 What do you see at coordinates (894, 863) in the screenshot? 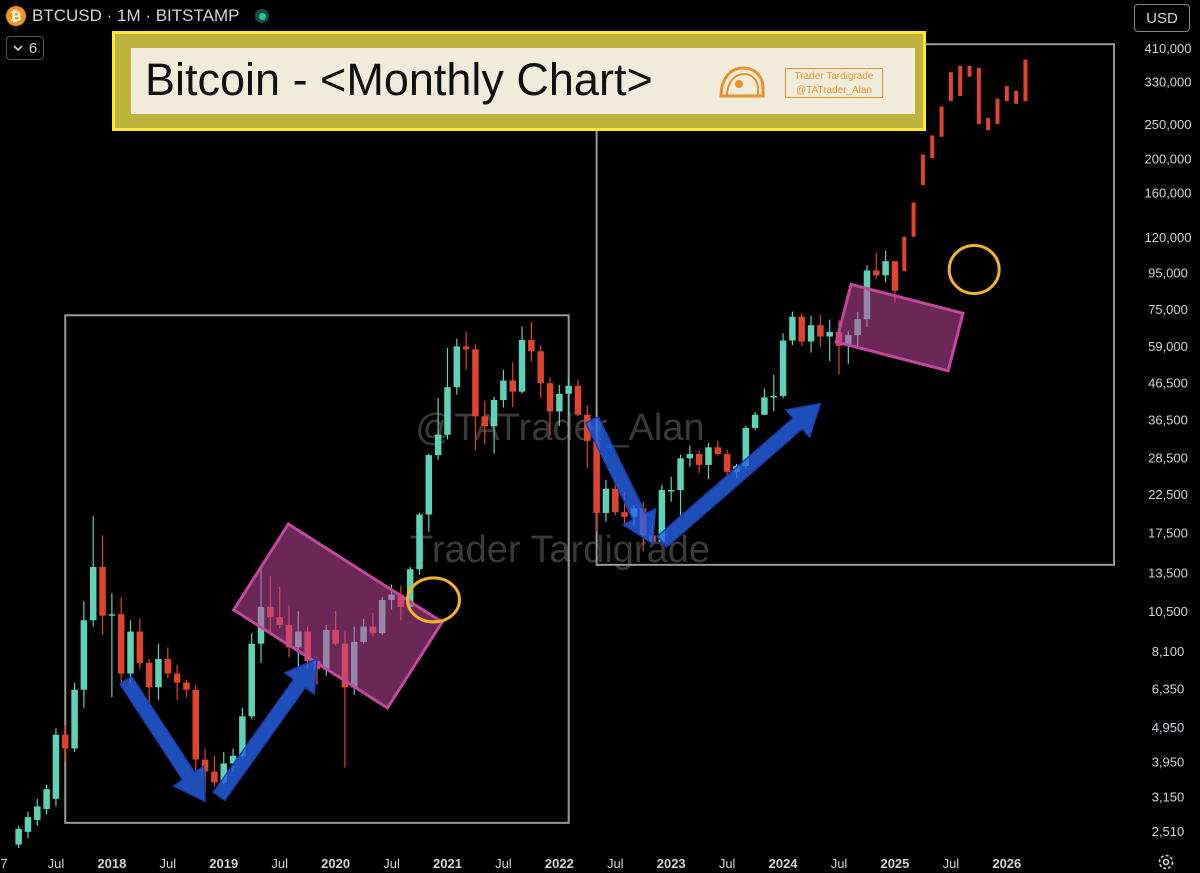
I see `time-tick-label: 2025` at bounding box center [894, 863].